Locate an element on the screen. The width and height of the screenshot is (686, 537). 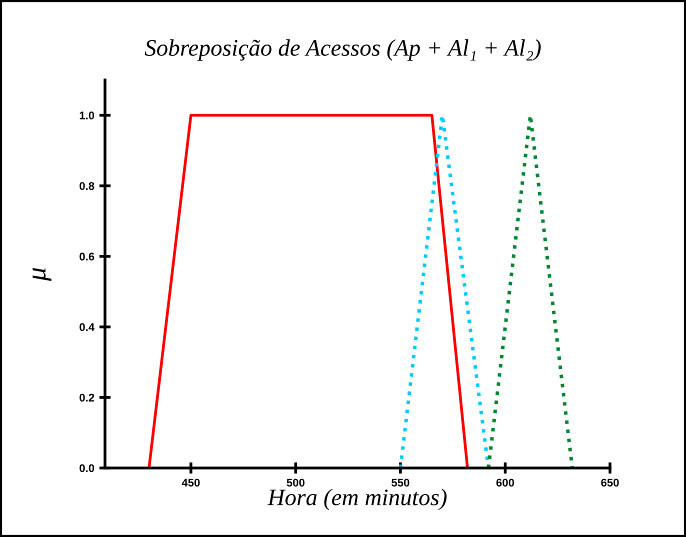
y-tick-label: 0.0 is located at coordinates (87, 468).